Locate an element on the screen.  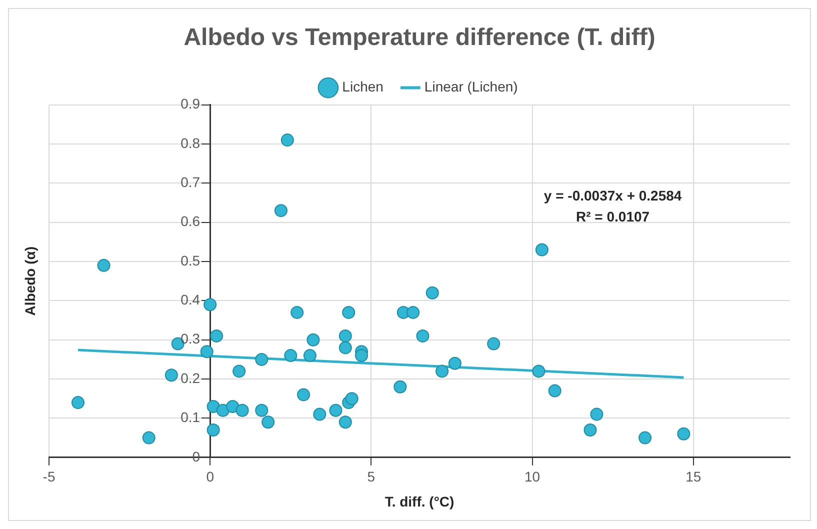
legend-label: Linear (Lichen) is located at coordinates (471, 86).